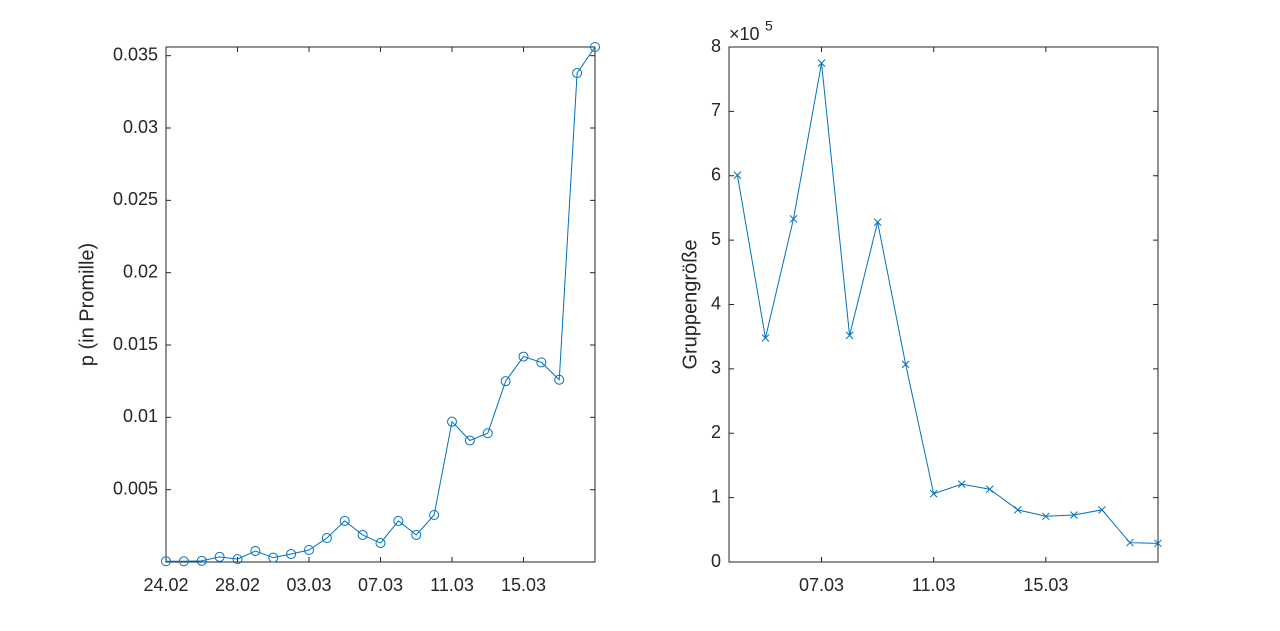 This screenshot has width=1280, height=631. Describe the element at coordinates (716, 110) in the screenshot. I see `y-tick-label: 7` at that location.